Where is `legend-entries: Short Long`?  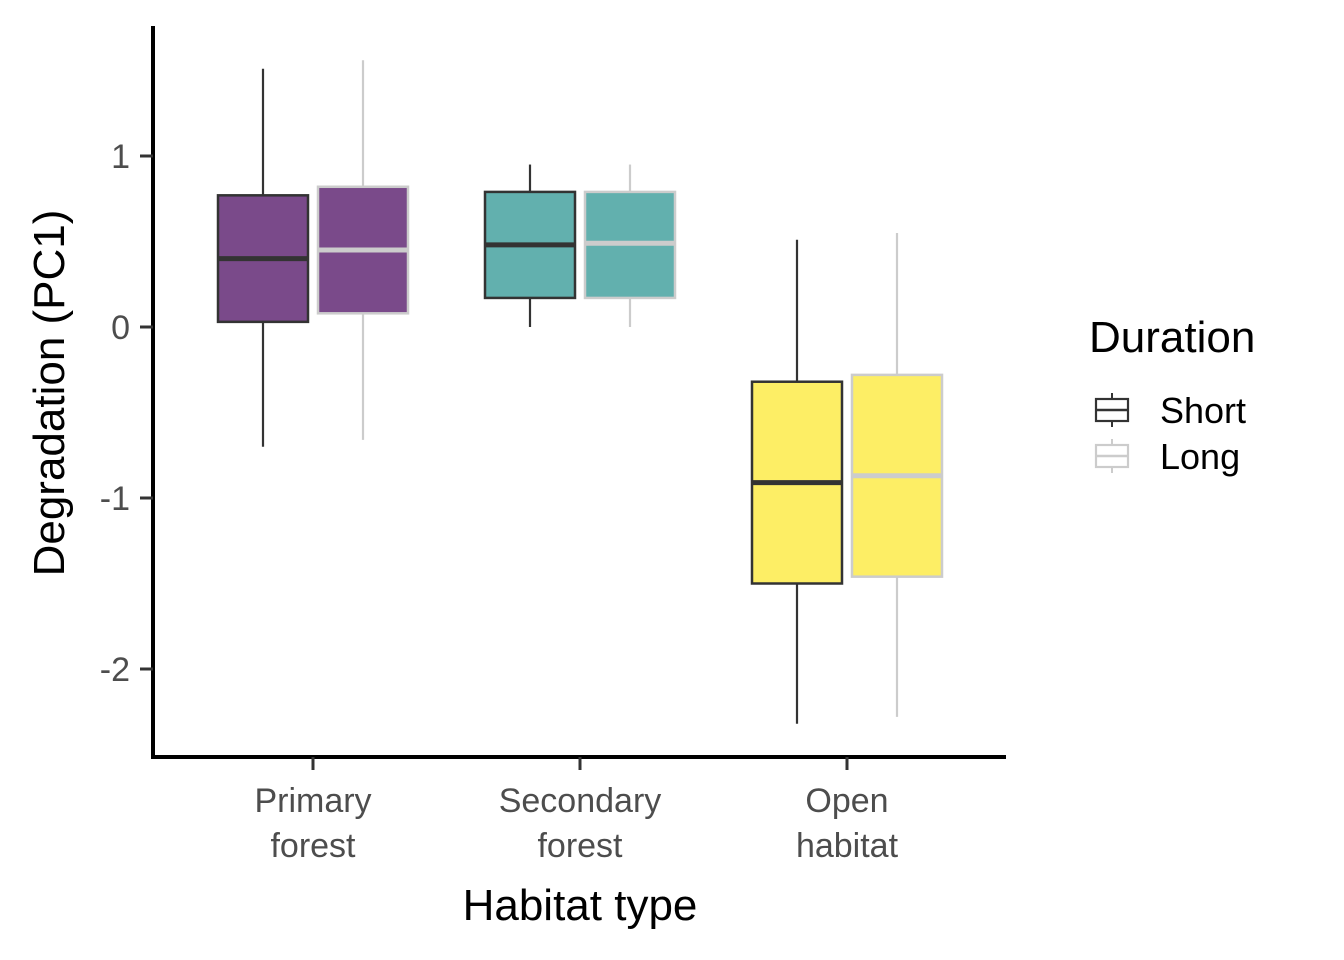 legend-entries: Short Long is located at coordinates (1170, 433).